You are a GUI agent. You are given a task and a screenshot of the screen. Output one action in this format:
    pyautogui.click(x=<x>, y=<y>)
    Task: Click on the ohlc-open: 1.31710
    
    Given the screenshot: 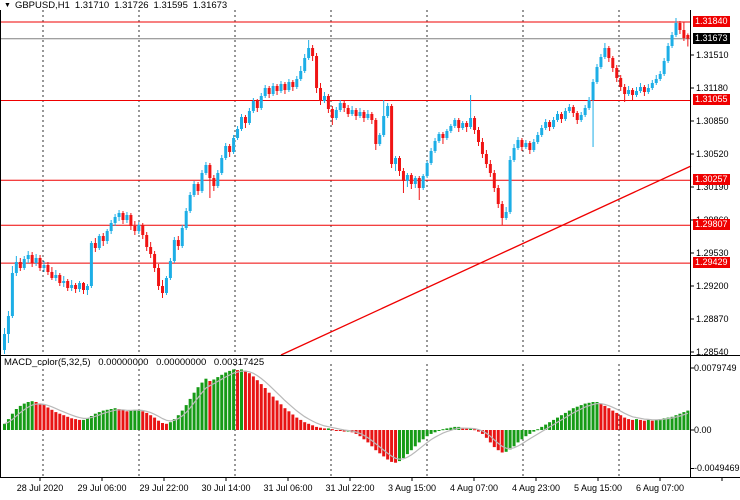 What is the action you would take?
    pyautogui.click(x=92, y=5)
    